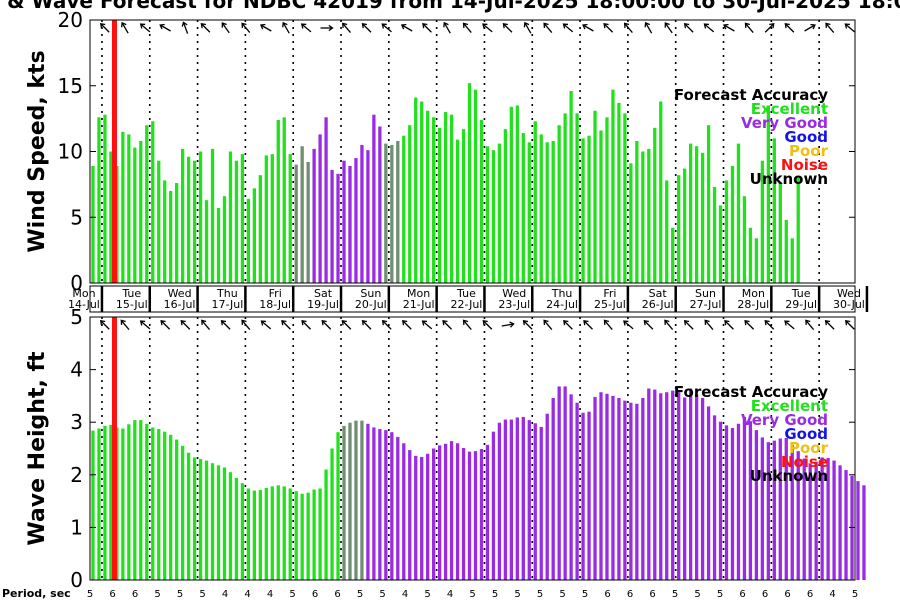  Describe the element at coordinates (806, 434) in the screenshot. I see `wave-legend-item: Good` at that location.